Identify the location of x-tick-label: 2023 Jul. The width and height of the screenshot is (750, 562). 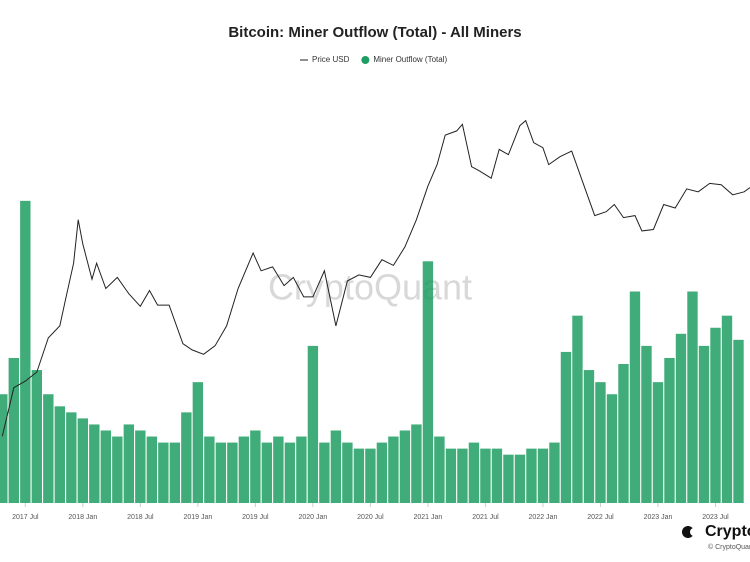
(715, 517).